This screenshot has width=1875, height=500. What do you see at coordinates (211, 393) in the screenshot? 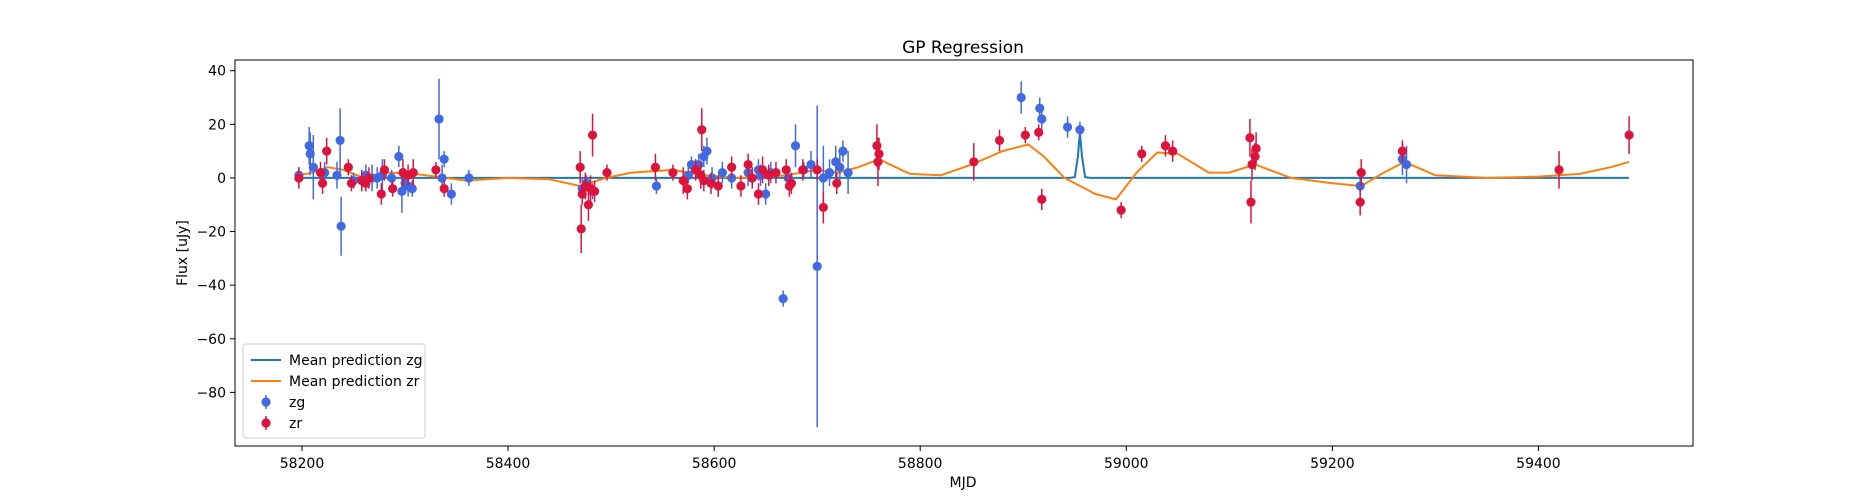
I see `y-tick-label: −80` at bounding box center [211, 393].